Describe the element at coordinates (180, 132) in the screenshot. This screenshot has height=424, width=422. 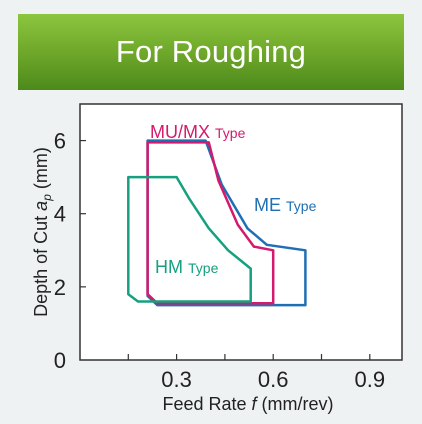
I see `series-label-main: MU/MX` at that location.